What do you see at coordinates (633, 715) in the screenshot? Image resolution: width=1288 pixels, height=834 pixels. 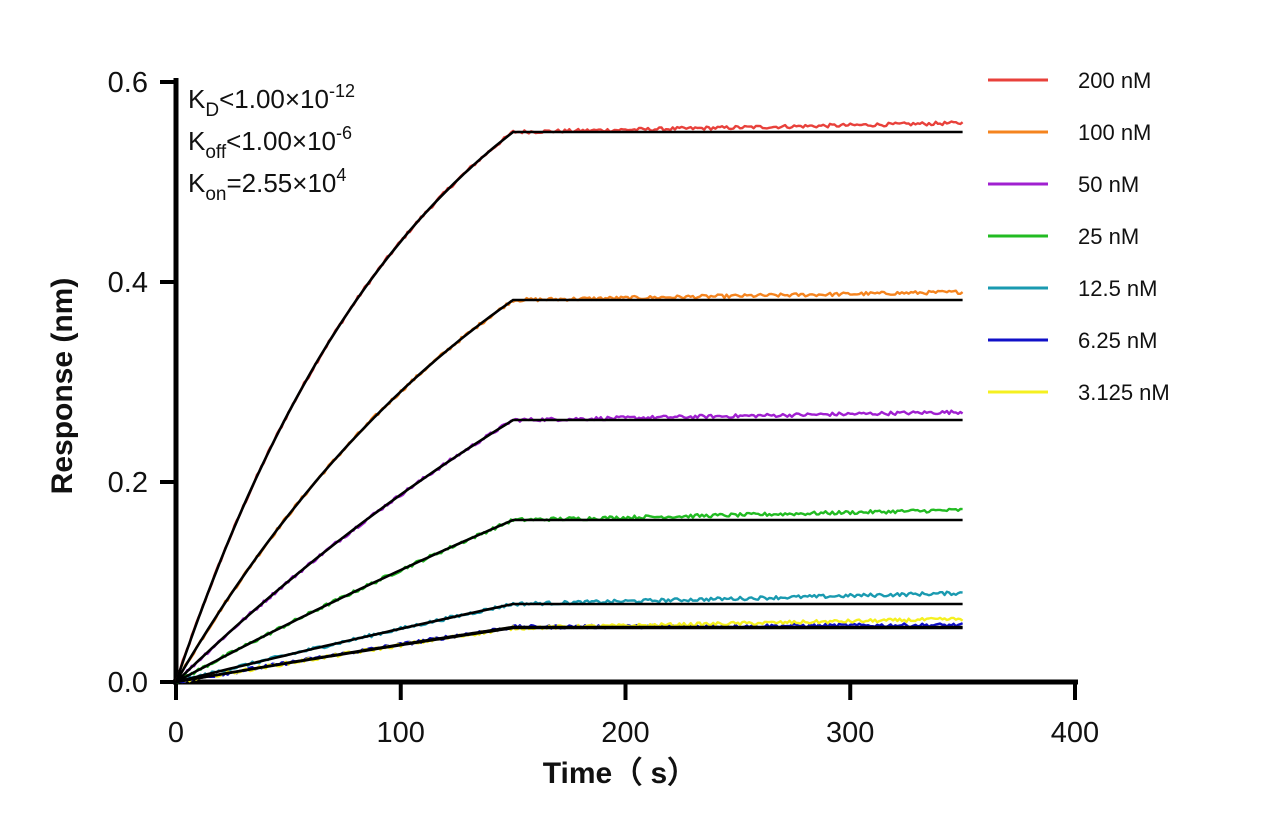 I see `x-ticks: 0 100 200 300 400` at bounding box center [633, 715].